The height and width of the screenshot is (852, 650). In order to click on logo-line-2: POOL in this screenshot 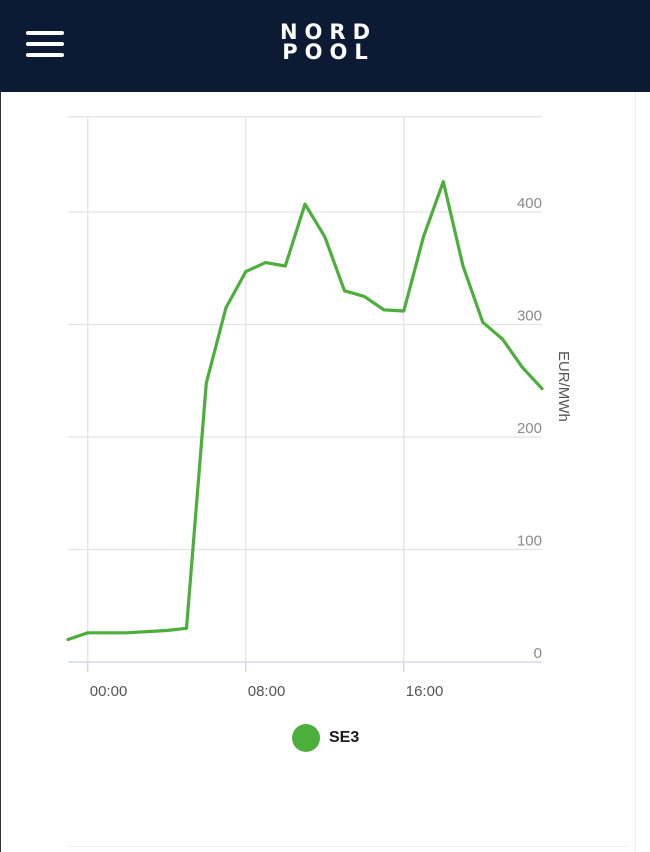, I will do `click(328, 52)`.